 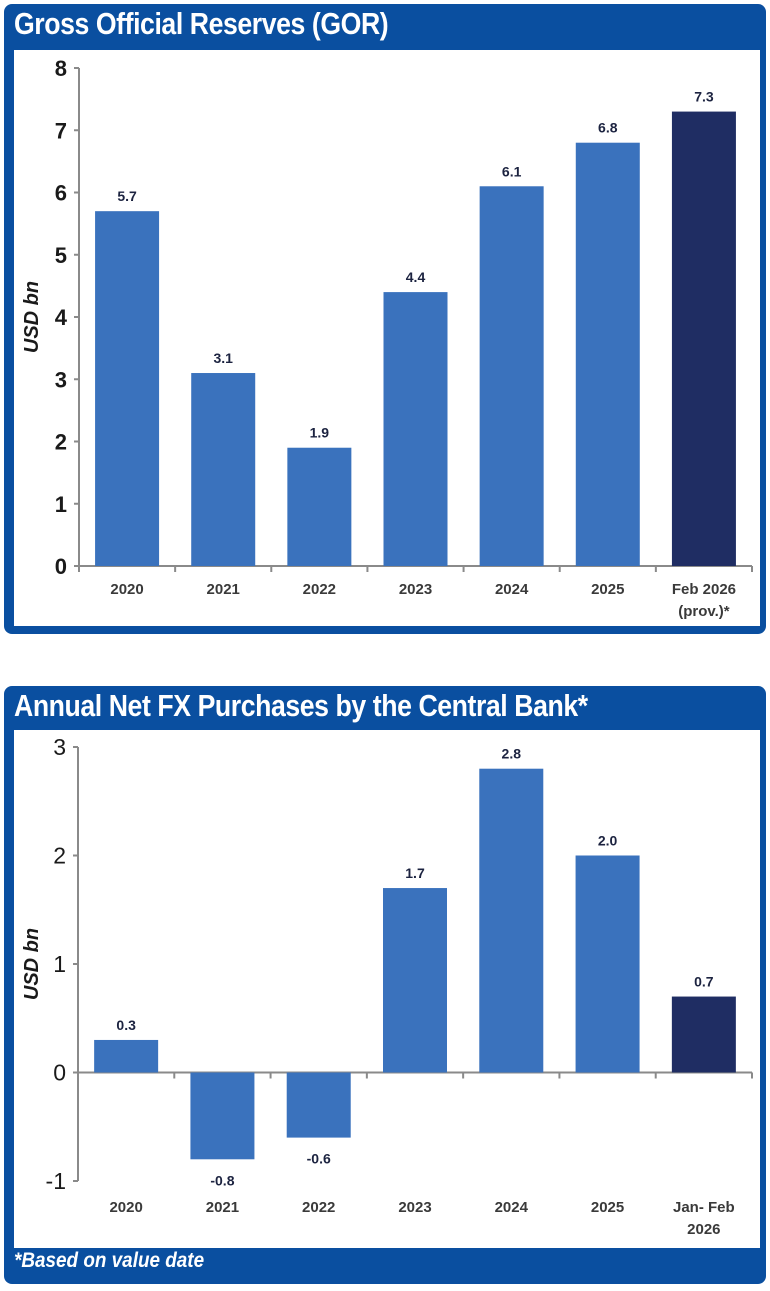 What do you see at coordinates (511, 920) in the screenshot?
I see `fx-bar-2024` at bounding box center [511, 920].